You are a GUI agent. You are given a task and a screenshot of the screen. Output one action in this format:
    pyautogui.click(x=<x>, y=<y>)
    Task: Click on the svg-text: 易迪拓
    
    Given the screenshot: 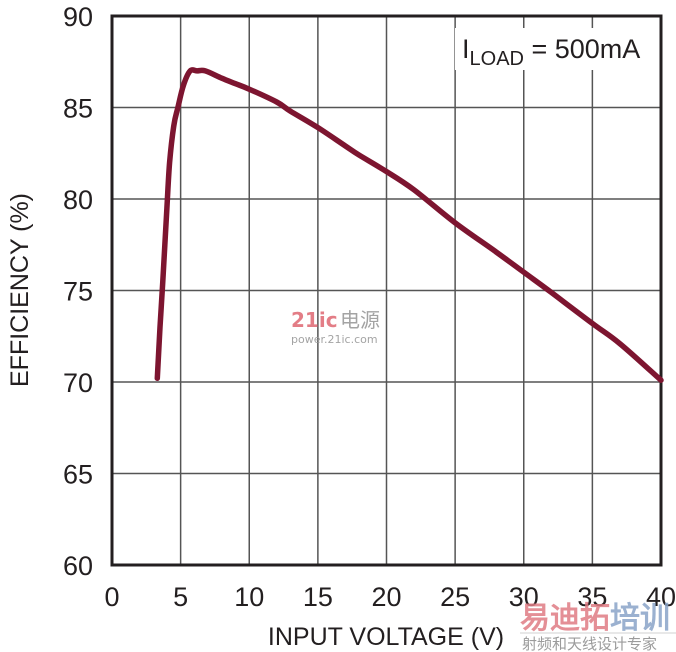 What is the action you would take?
    pyautogui.click(x=565, y=618)
    